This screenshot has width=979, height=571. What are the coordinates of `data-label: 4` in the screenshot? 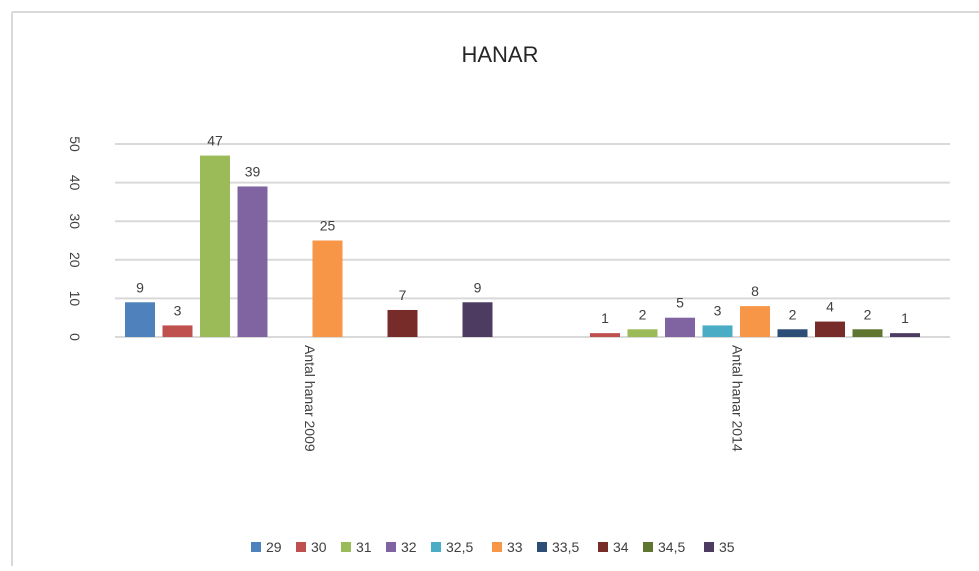 It's located at (830, 307).